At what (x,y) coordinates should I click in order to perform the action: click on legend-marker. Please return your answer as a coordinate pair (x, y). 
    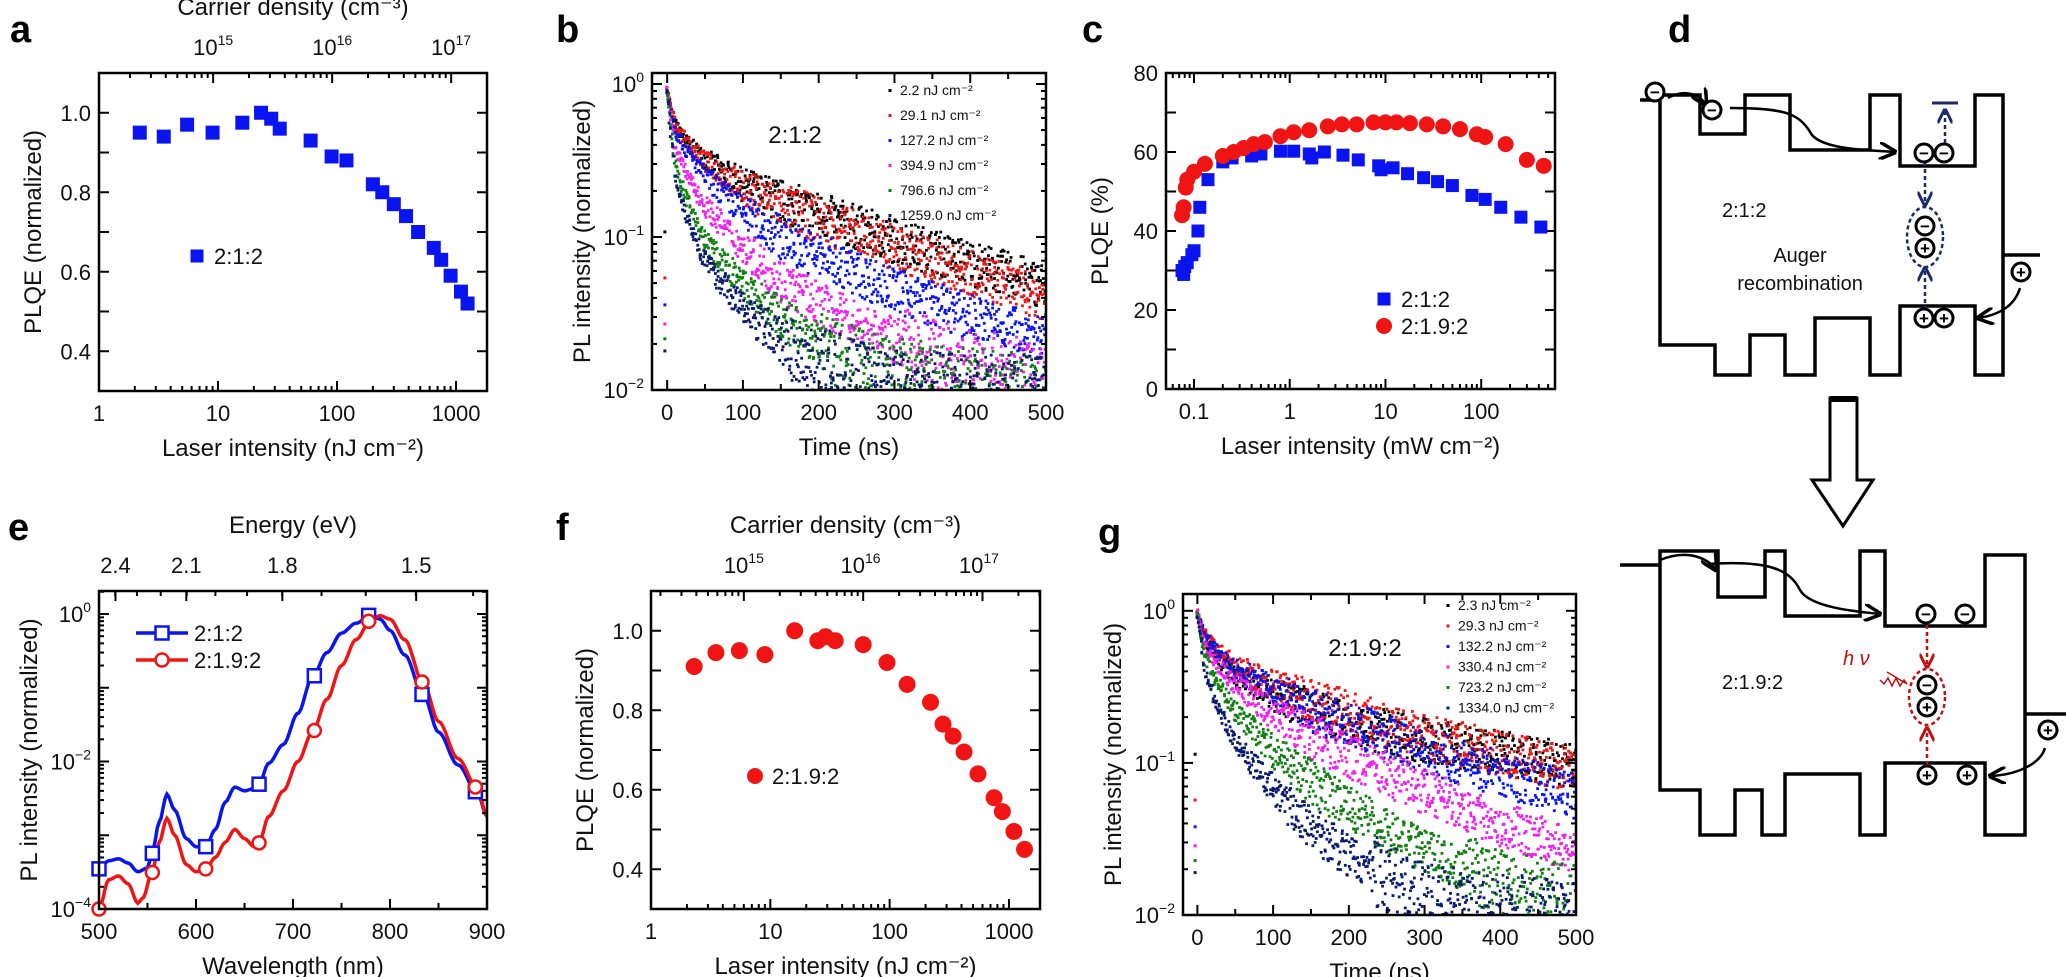
    Looking at the image, I should click on (890, 165).